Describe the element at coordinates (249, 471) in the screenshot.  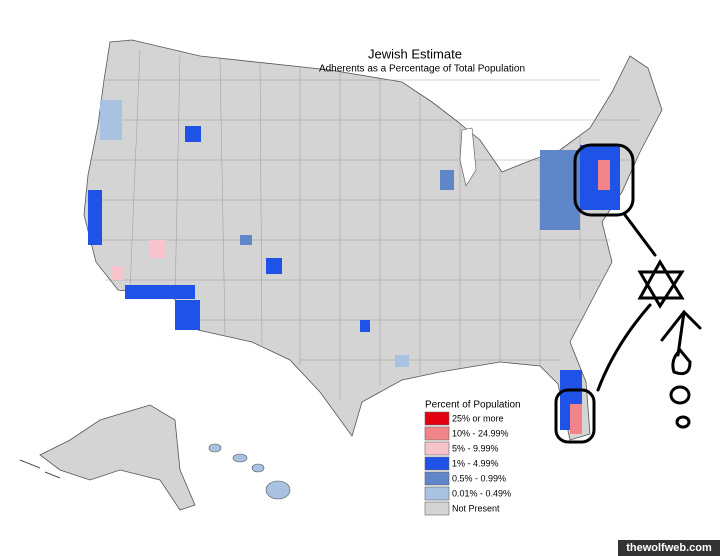
I see `hawaii` at that location.